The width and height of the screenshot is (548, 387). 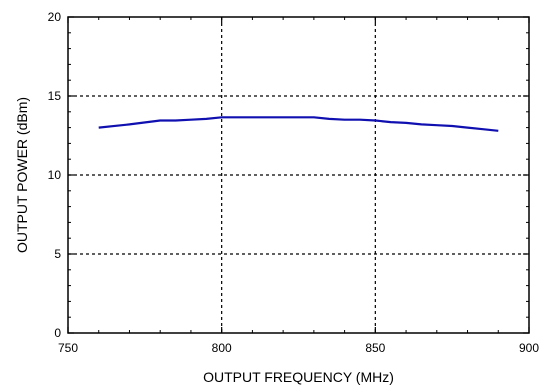 What do you see at coordinates (529, 348) in the screenshot?
I see `x-tick-label: 900` at bounding box center [529, 348].